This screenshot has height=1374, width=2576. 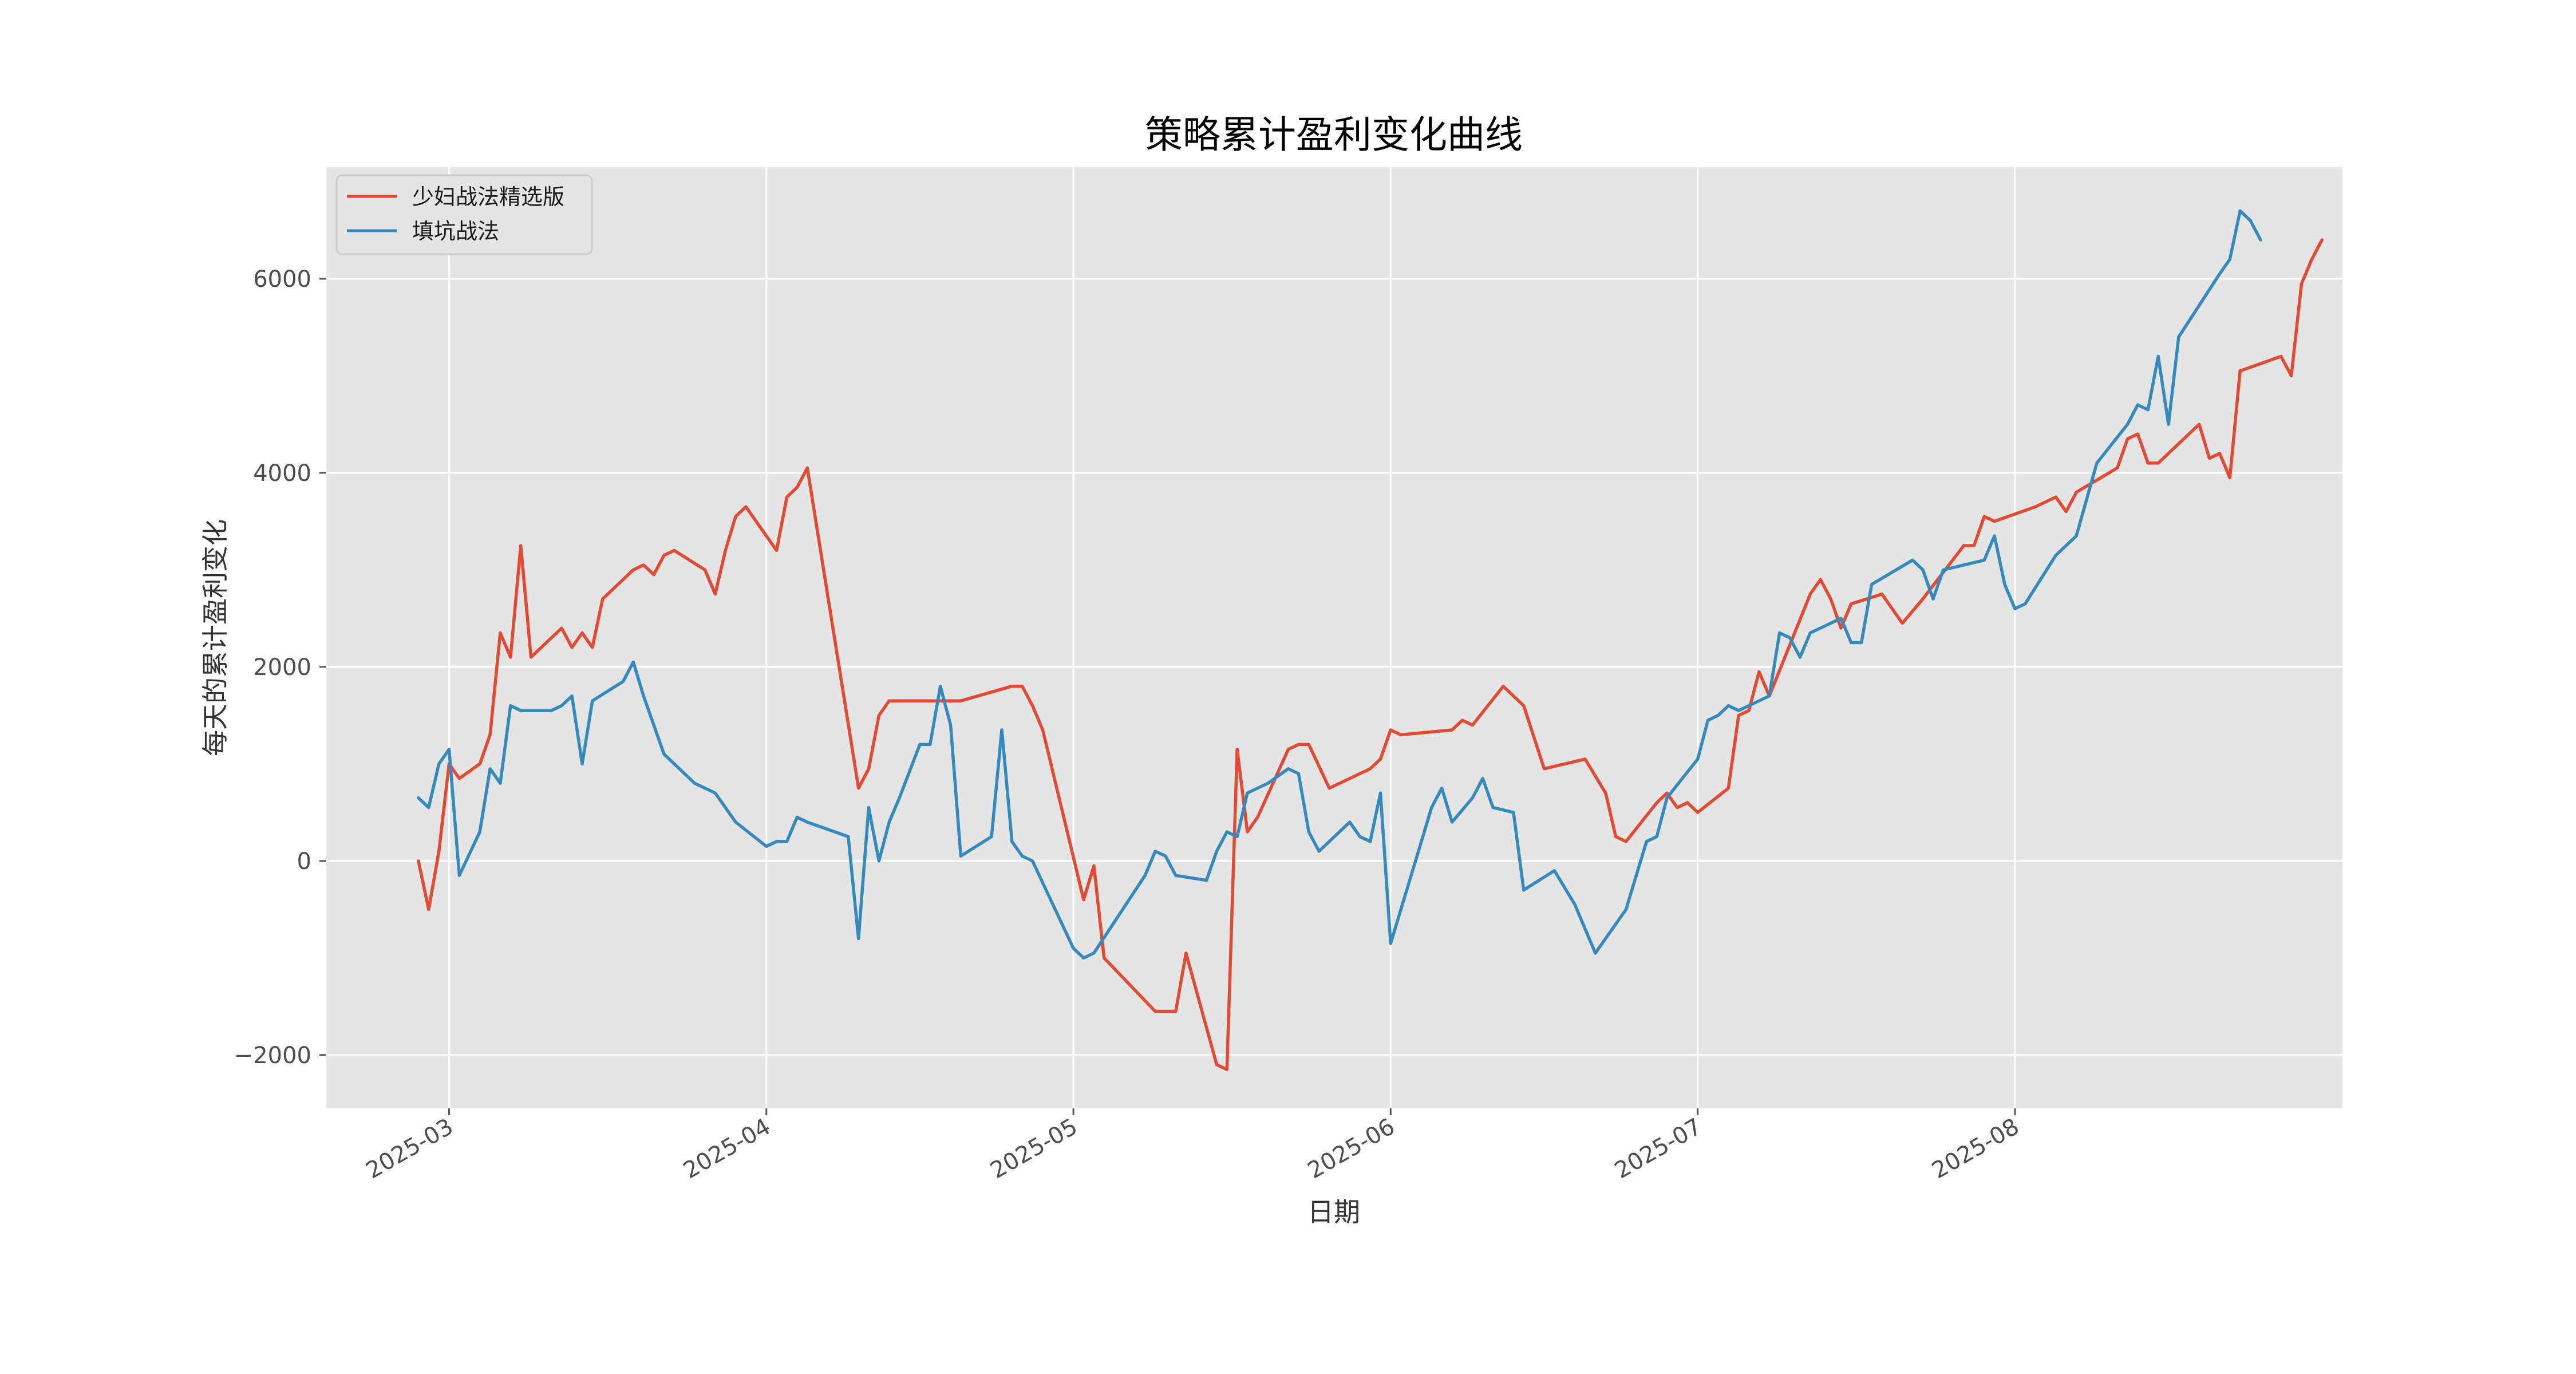 I want to click on y-tick-label: 2000, so click(x=282, y=667).